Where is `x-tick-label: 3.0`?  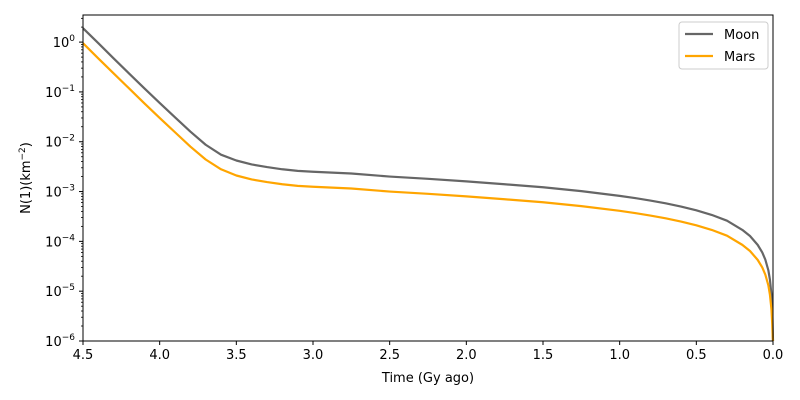 x-tick-label: 3.0 is located at coordinates (313, 355).